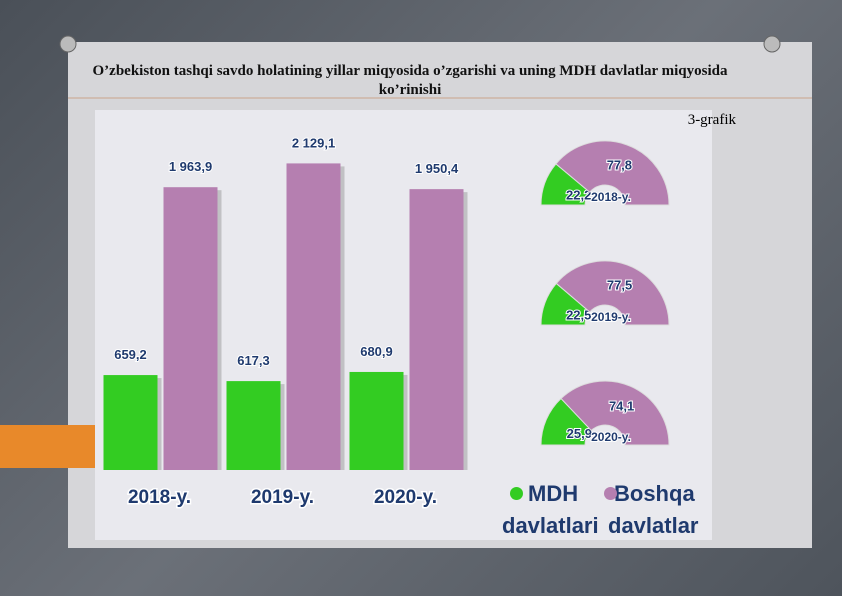  Describe the element at coordinates (376, 351) in the screenshot. I see `data-label: 680,9` at that location.